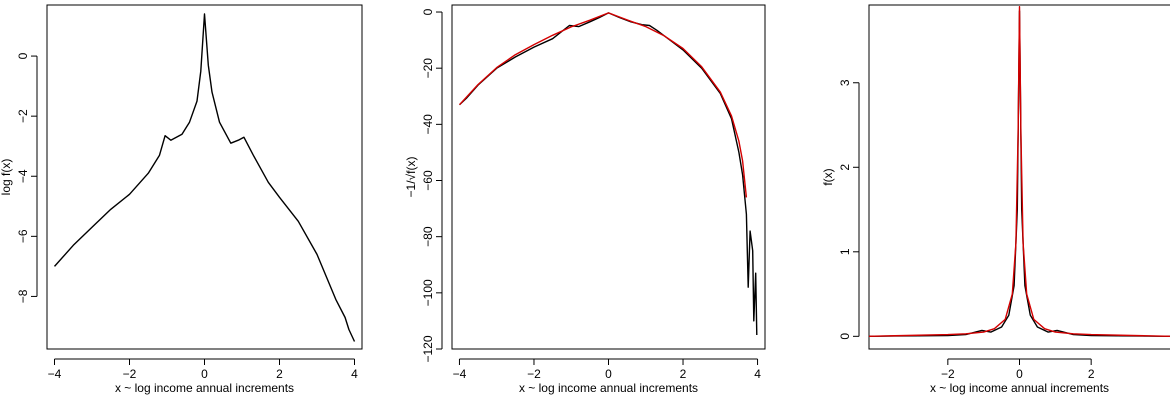 This screenshot has width=1170, height=399. I want to click on y-tick-label: −60, so click(428, 180).